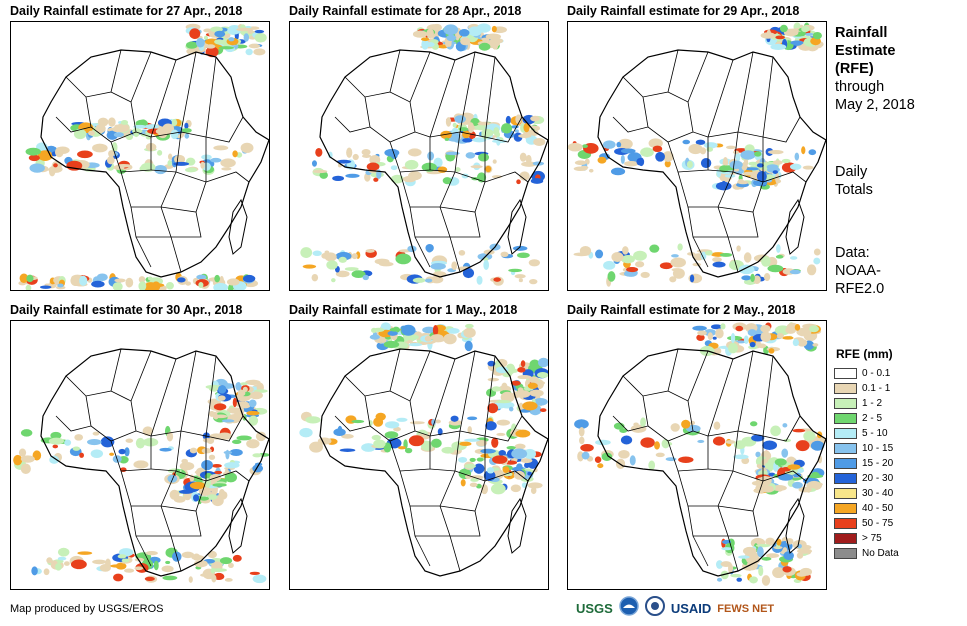  Describe the element at coordinates (403, 310) in the screenshot. I see `panel-title-5: Daily Rainfall estimate for 1 May., 2018` at that location.